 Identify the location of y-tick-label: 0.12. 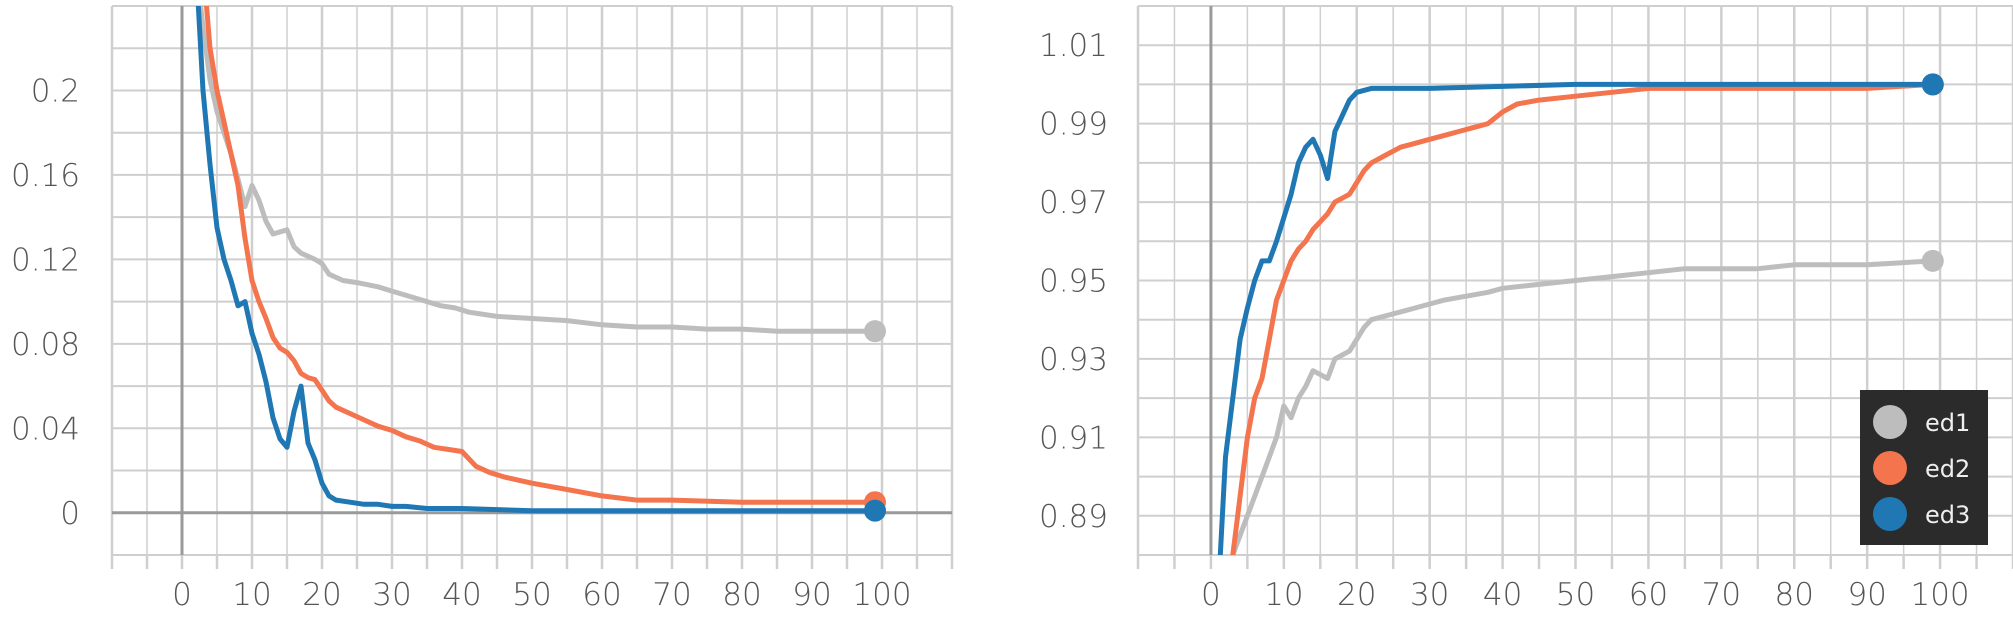
(45, 260).